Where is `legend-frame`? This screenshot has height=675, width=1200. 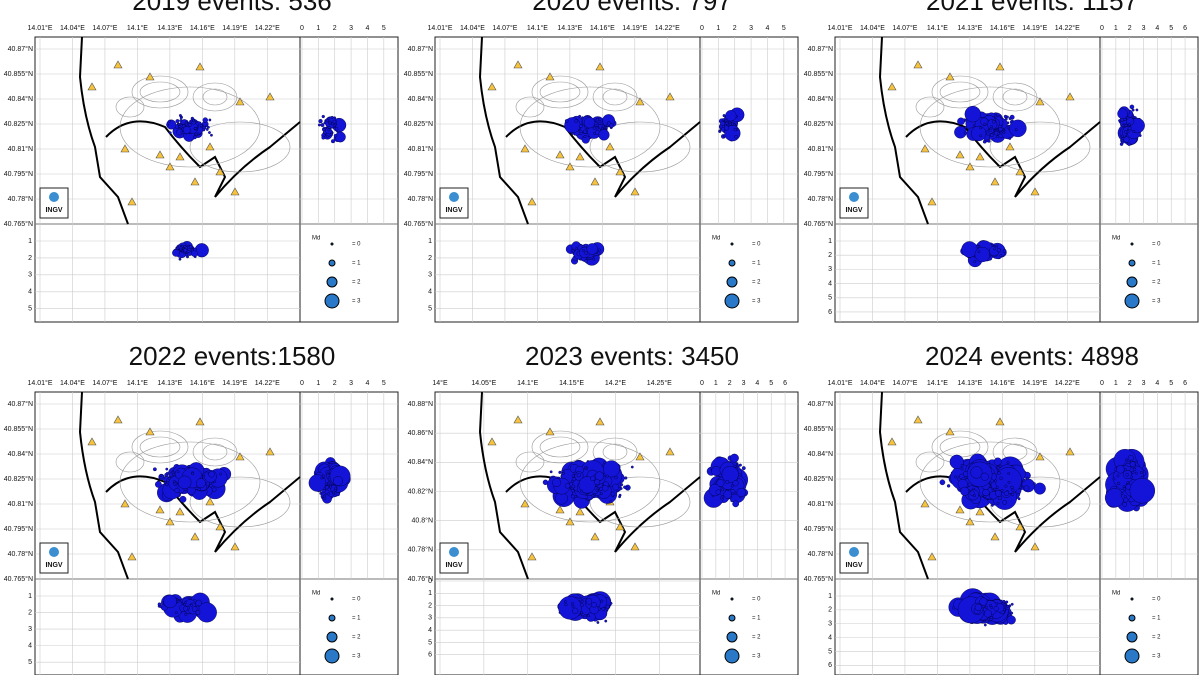
legend-frame is located at coordinates (1149, 273).